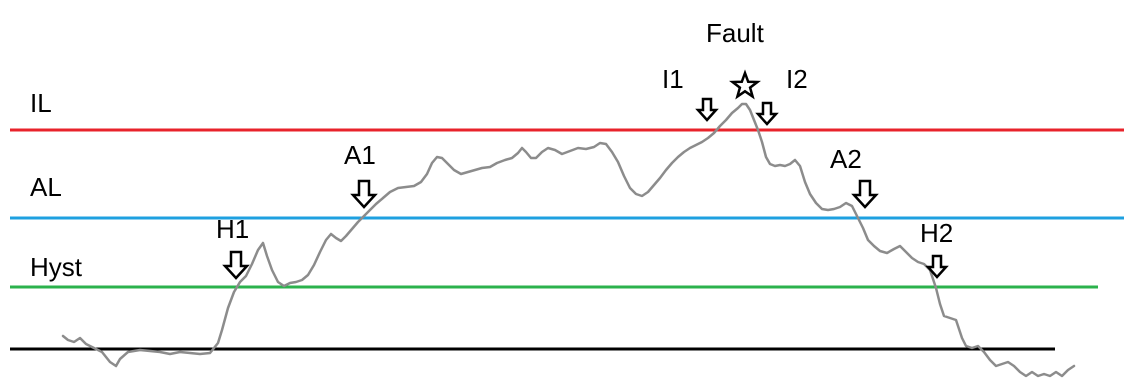  I want to click on hyst-label: Hyst, so click(56, 267).